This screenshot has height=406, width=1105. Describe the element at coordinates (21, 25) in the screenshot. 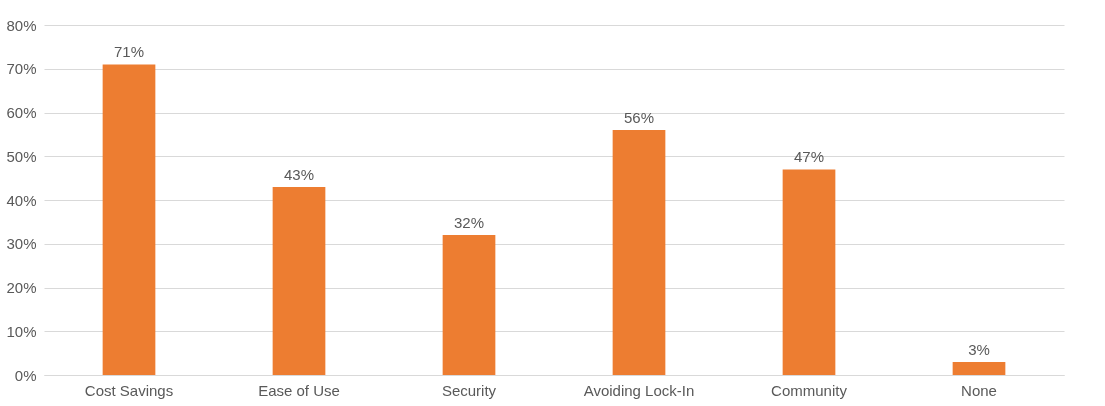

I see `y-tick-label: 80%` at that location.